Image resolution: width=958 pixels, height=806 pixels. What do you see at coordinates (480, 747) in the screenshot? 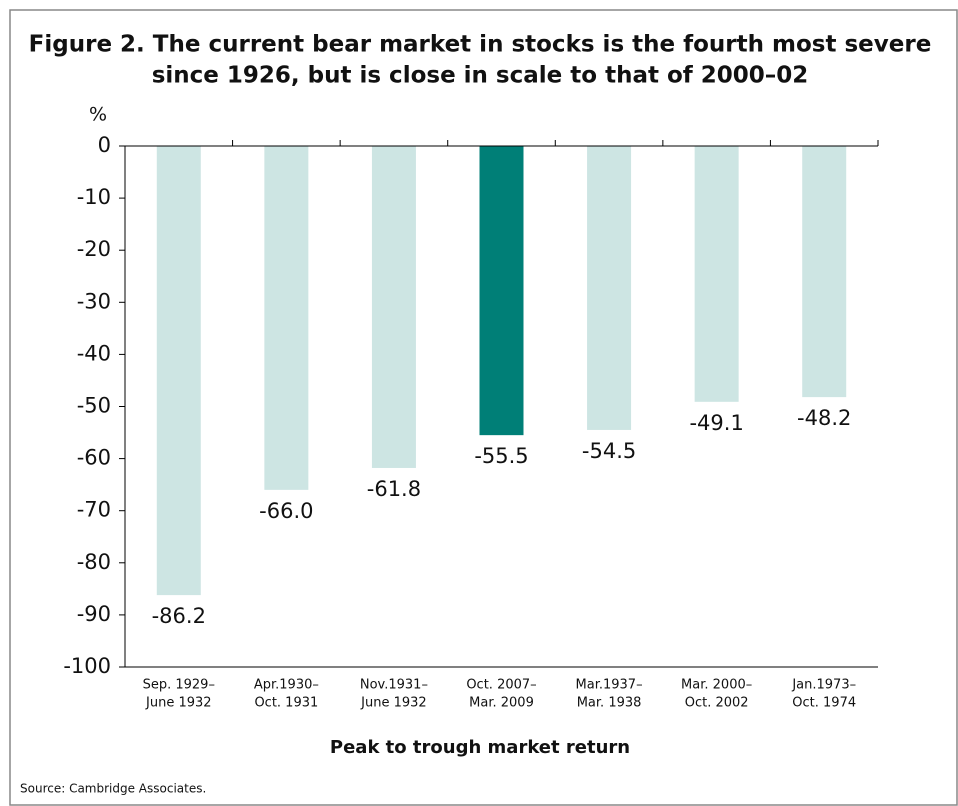
I see `x-axis-label: Peak to trough market return` at bounding box center [480, 747].